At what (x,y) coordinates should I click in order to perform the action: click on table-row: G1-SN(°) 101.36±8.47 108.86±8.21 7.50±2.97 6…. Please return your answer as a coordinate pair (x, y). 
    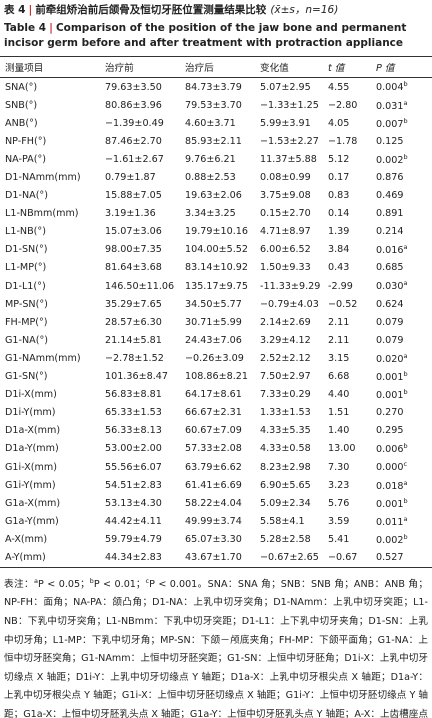
    Looking at the image, I should click on (216, 377).